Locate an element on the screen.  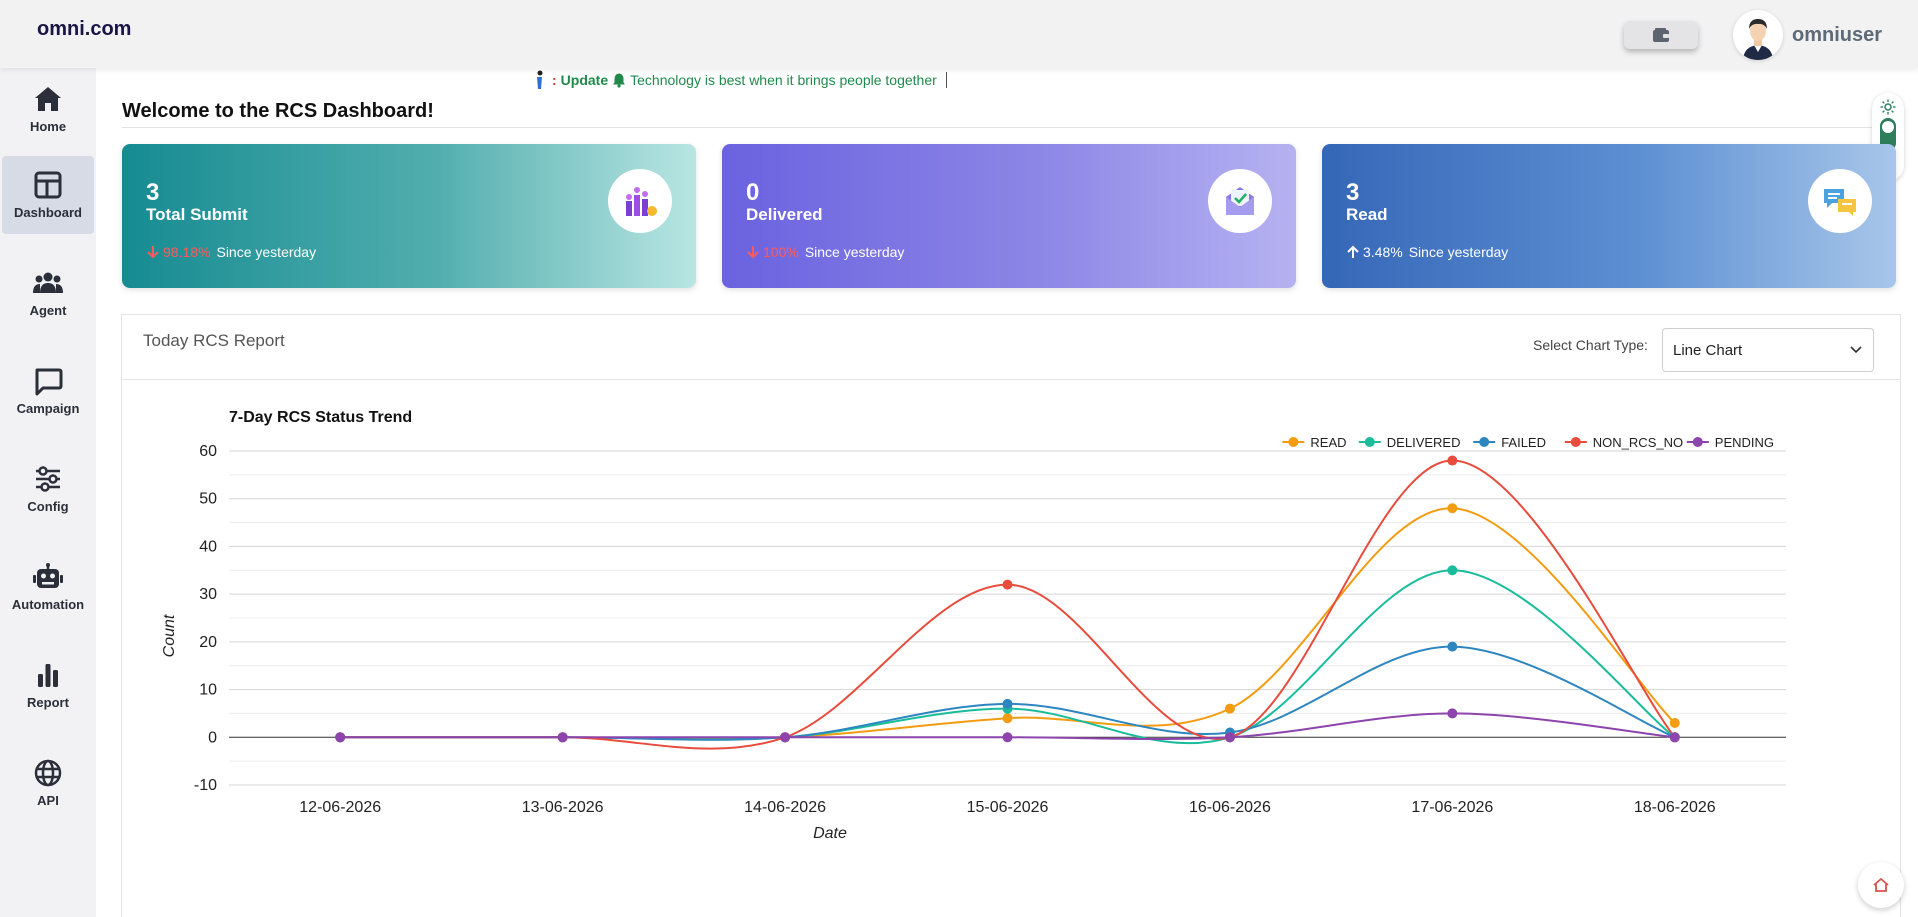
x-tick-label: 18-06-2026 is located at coordinates (1675, 807).